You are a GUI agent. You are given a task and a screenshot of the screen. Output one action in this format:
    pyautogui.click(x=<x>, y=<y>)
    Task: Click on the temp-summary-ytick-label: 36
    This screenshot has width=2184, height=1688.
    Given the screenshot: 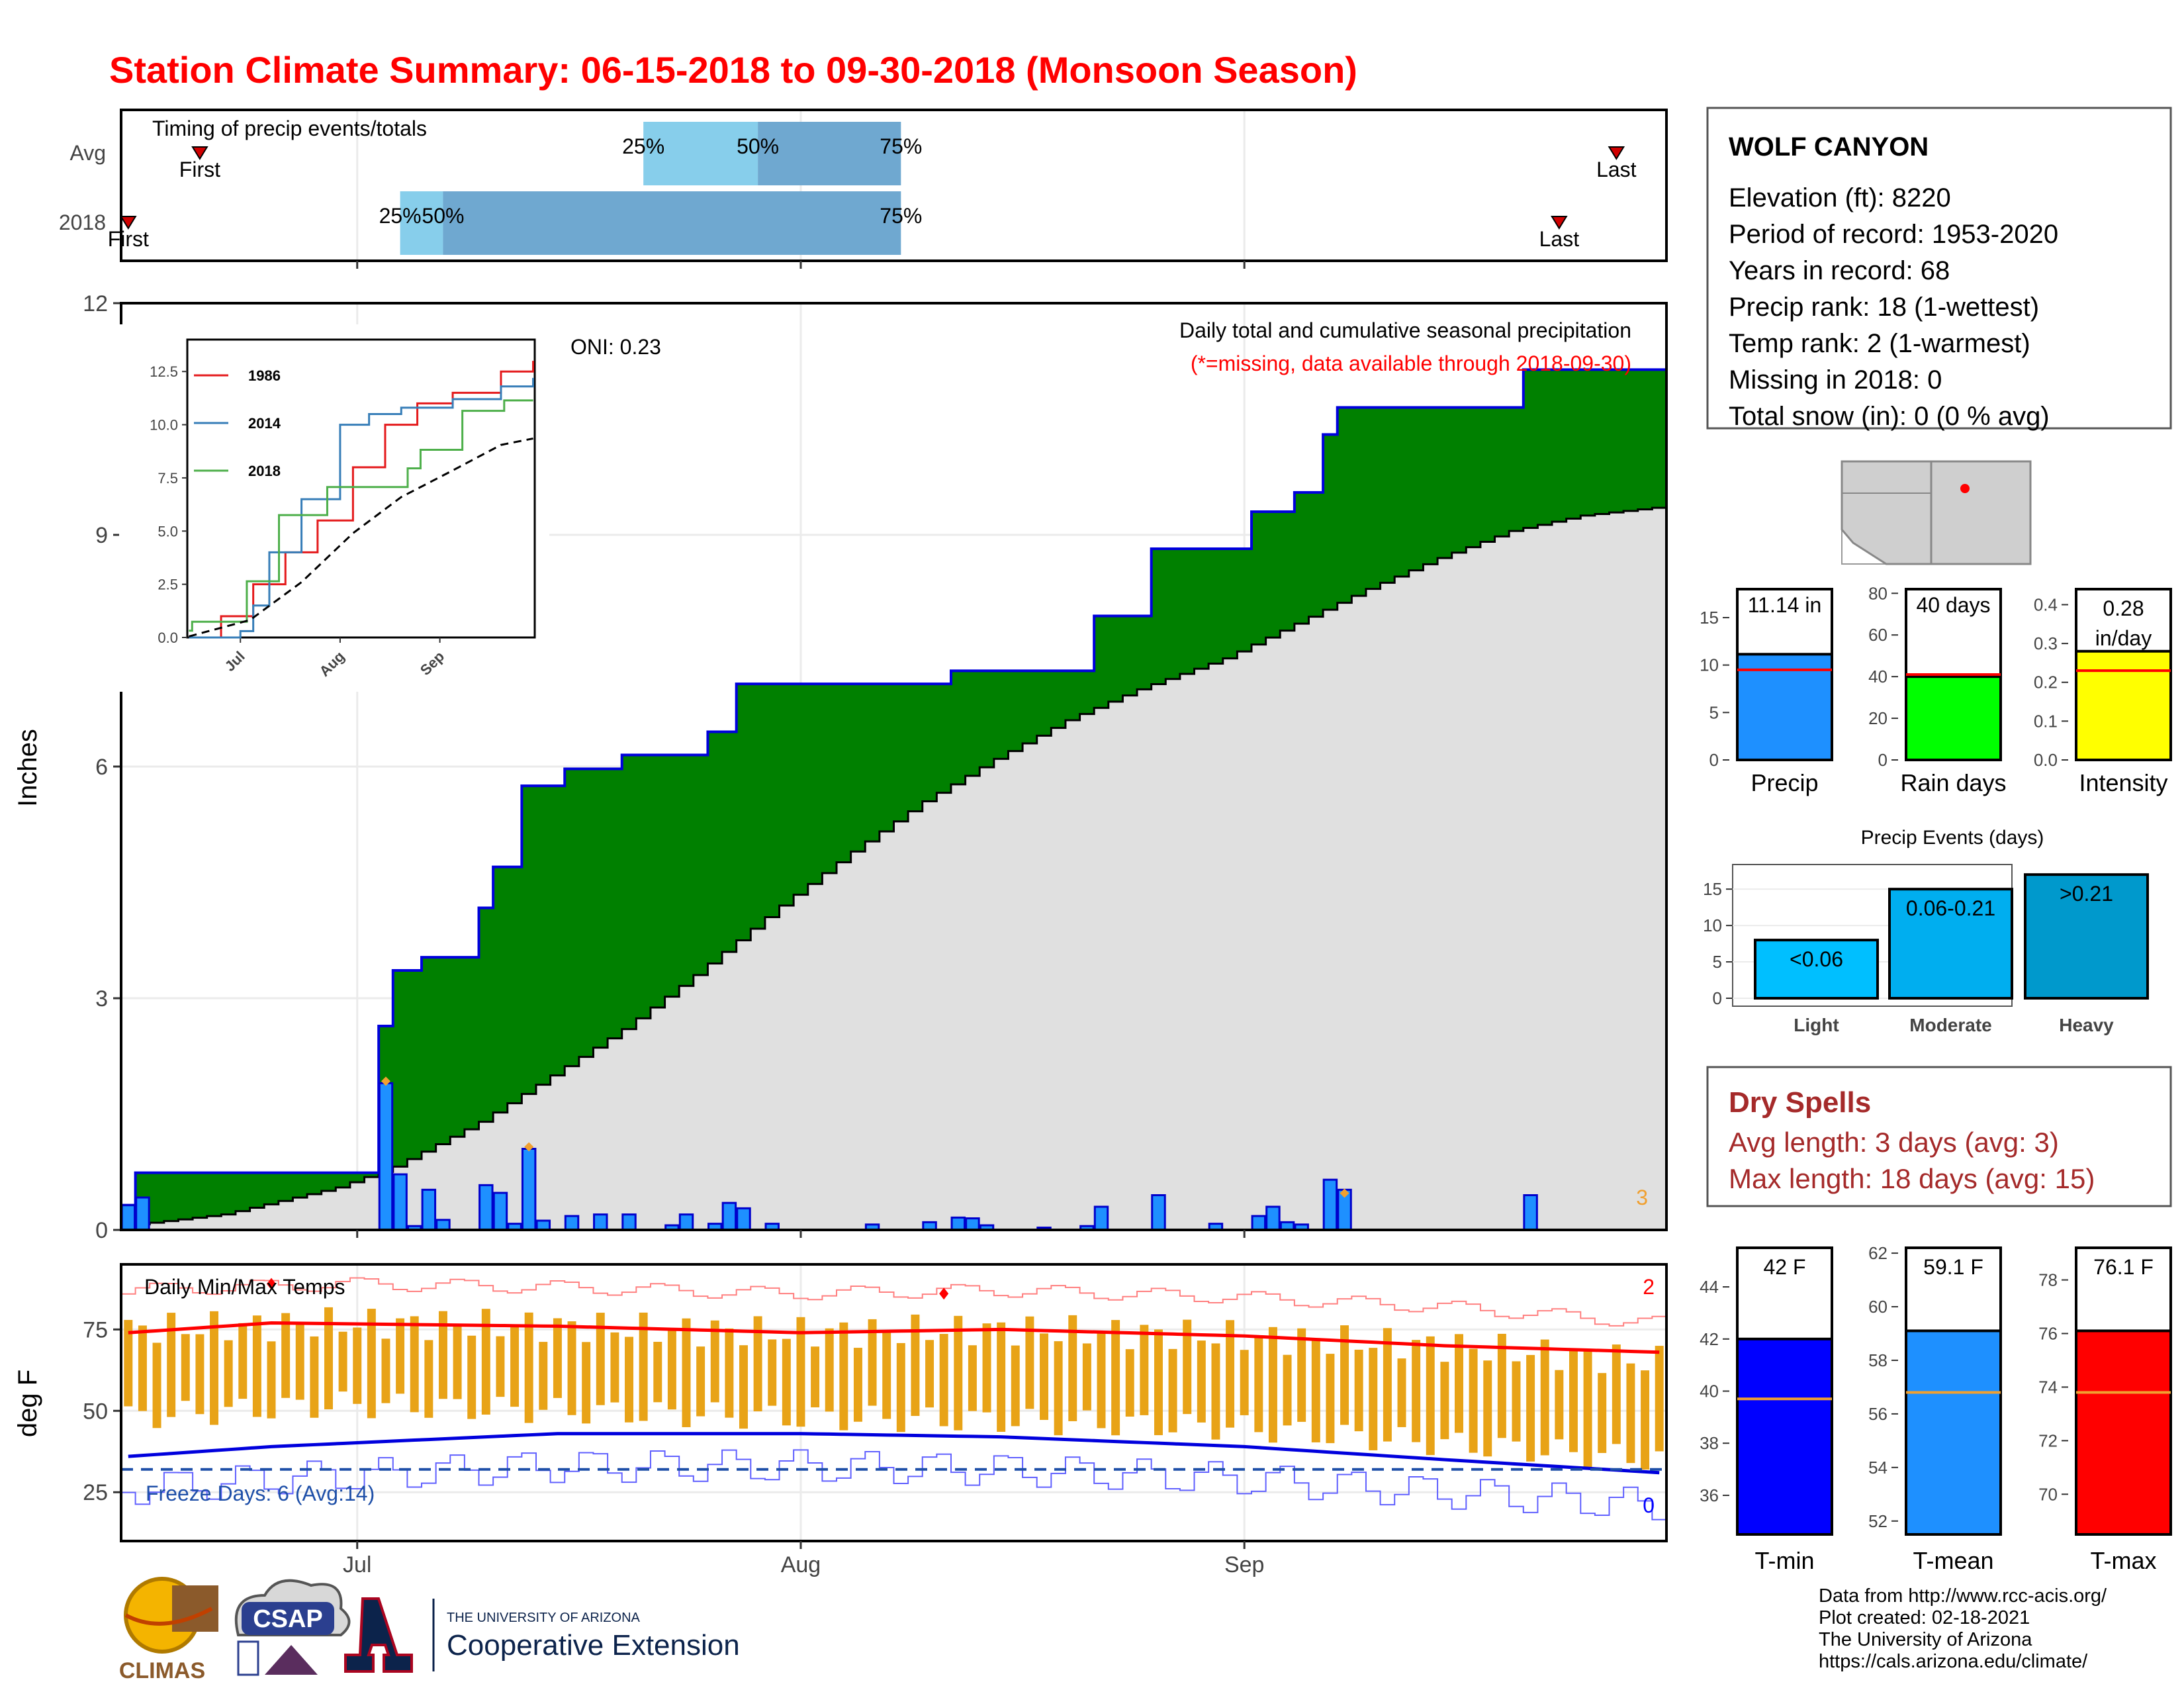 What is the action you would take?
    pyautogui.click(x=1709, y=1495)
    